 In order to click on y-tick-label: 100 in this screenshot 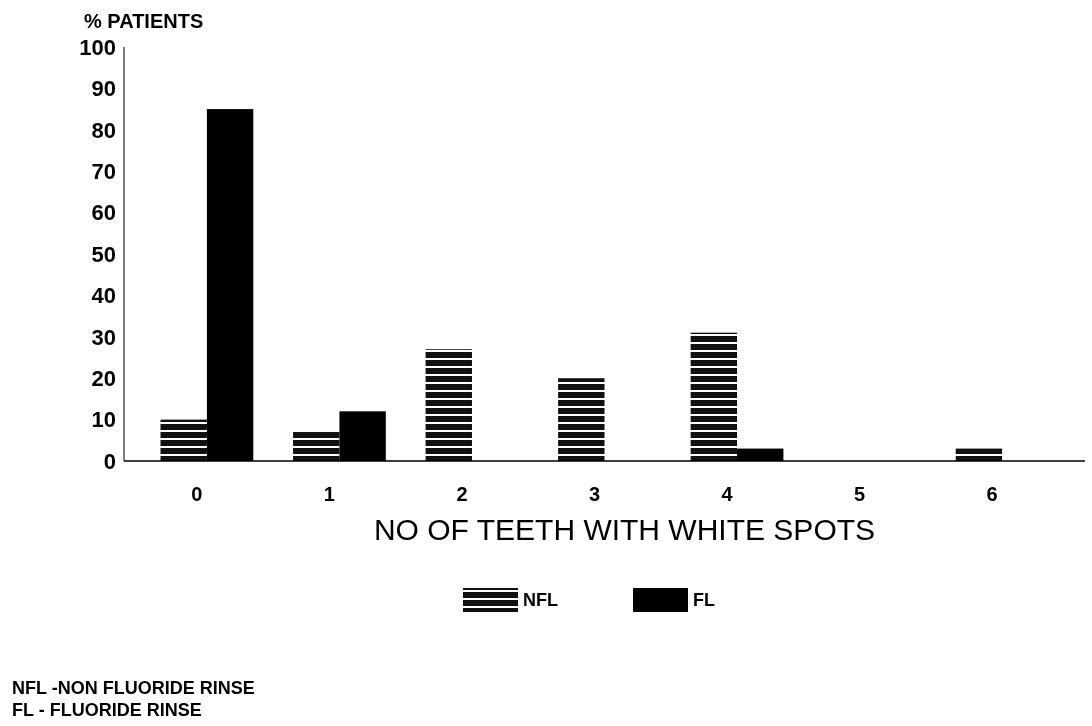, I will do `click(97, 47)`.